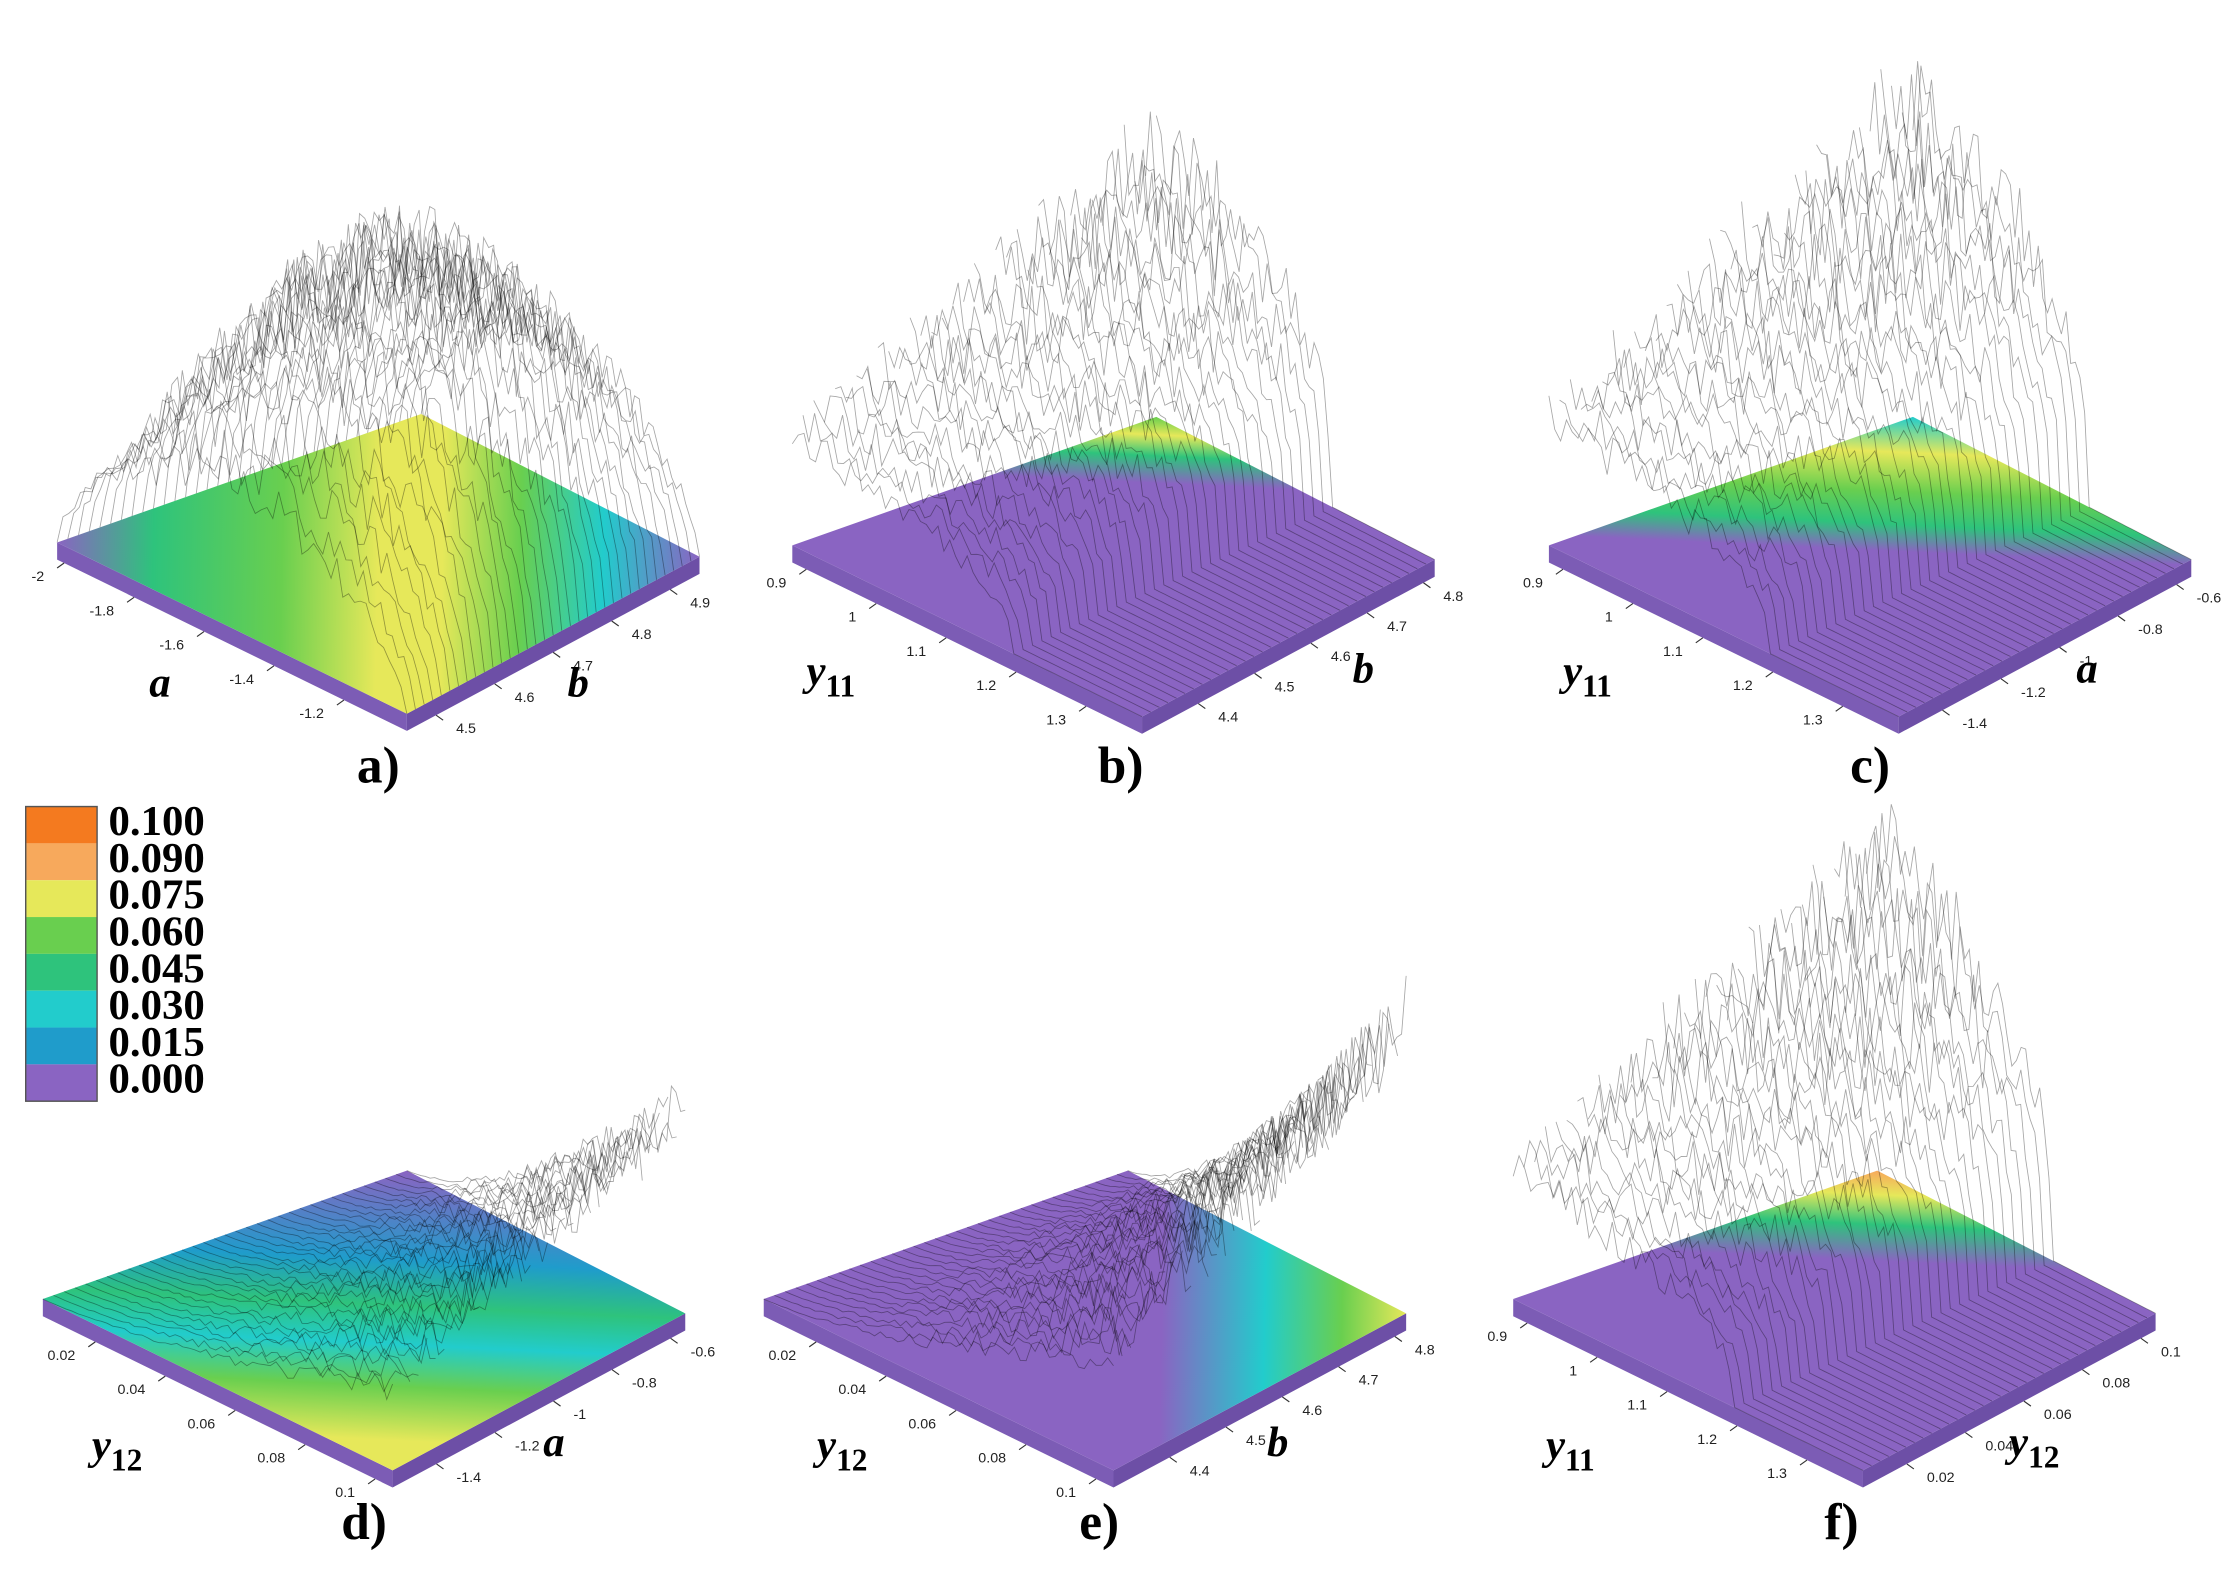 This screenshot has height=1581, width=2227. What do you see at coordinates (2150, 630) in the screenshot?
I see `tick-label: -0.8` at bounding box center [2150, 630].